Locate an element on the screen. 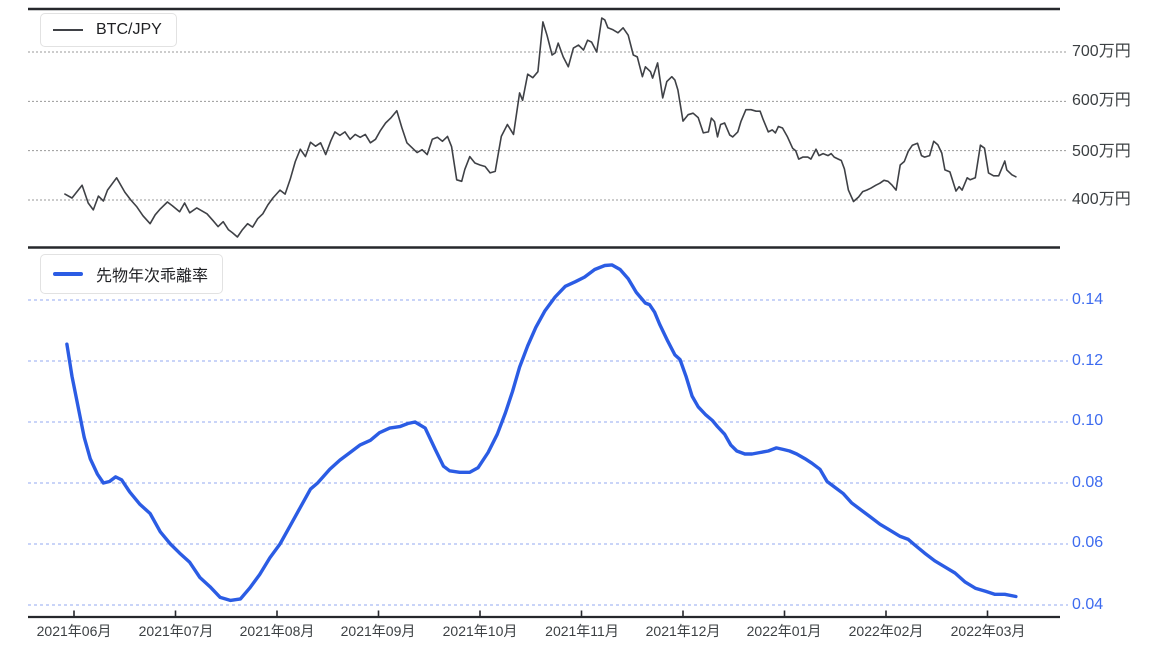 Image resolution: width=1152 pixels, height=654 pixels. y-tick-014: 0.14 is located at coordinates (1088, 299).